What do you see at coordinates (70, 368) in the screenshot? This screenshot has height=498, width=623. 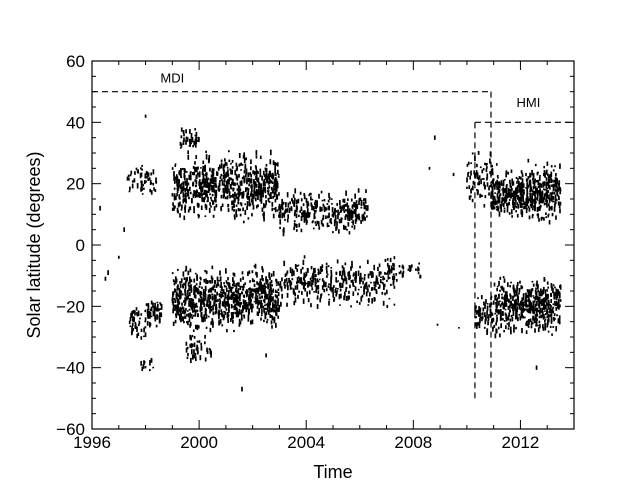 I see `y-tick-label: −40` at bounding box center [70, 368].